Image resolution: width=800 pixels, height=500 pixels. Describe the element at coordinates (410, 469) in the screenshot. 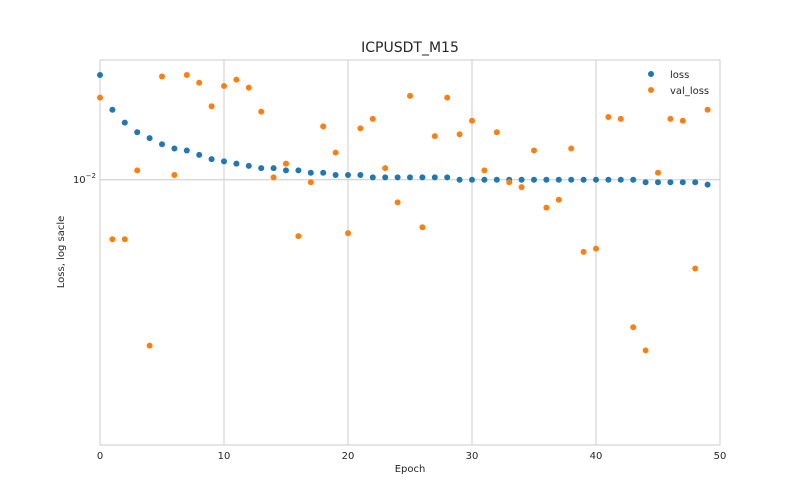

I see `x-axis-label: Epoch` at that location.